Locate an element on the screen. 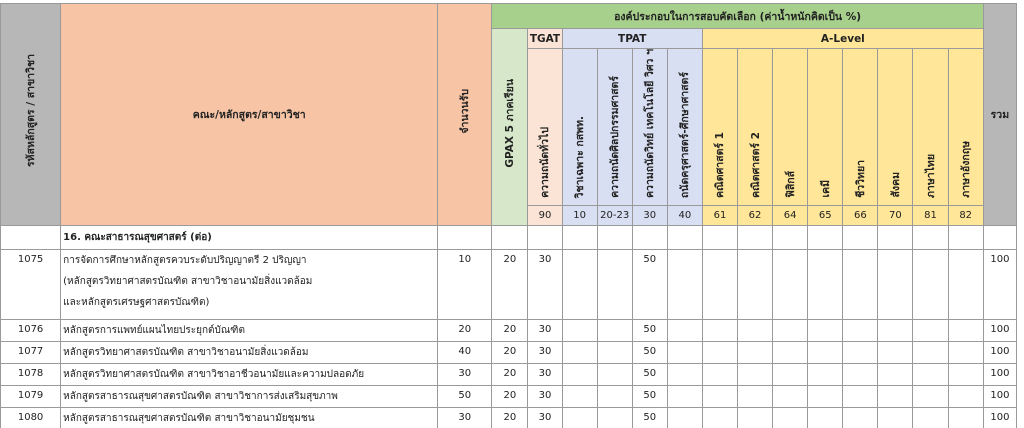 The image size is (1024, 428). subject-header-physics: ฟิสิกส์ is located at coordinates (790, 127).